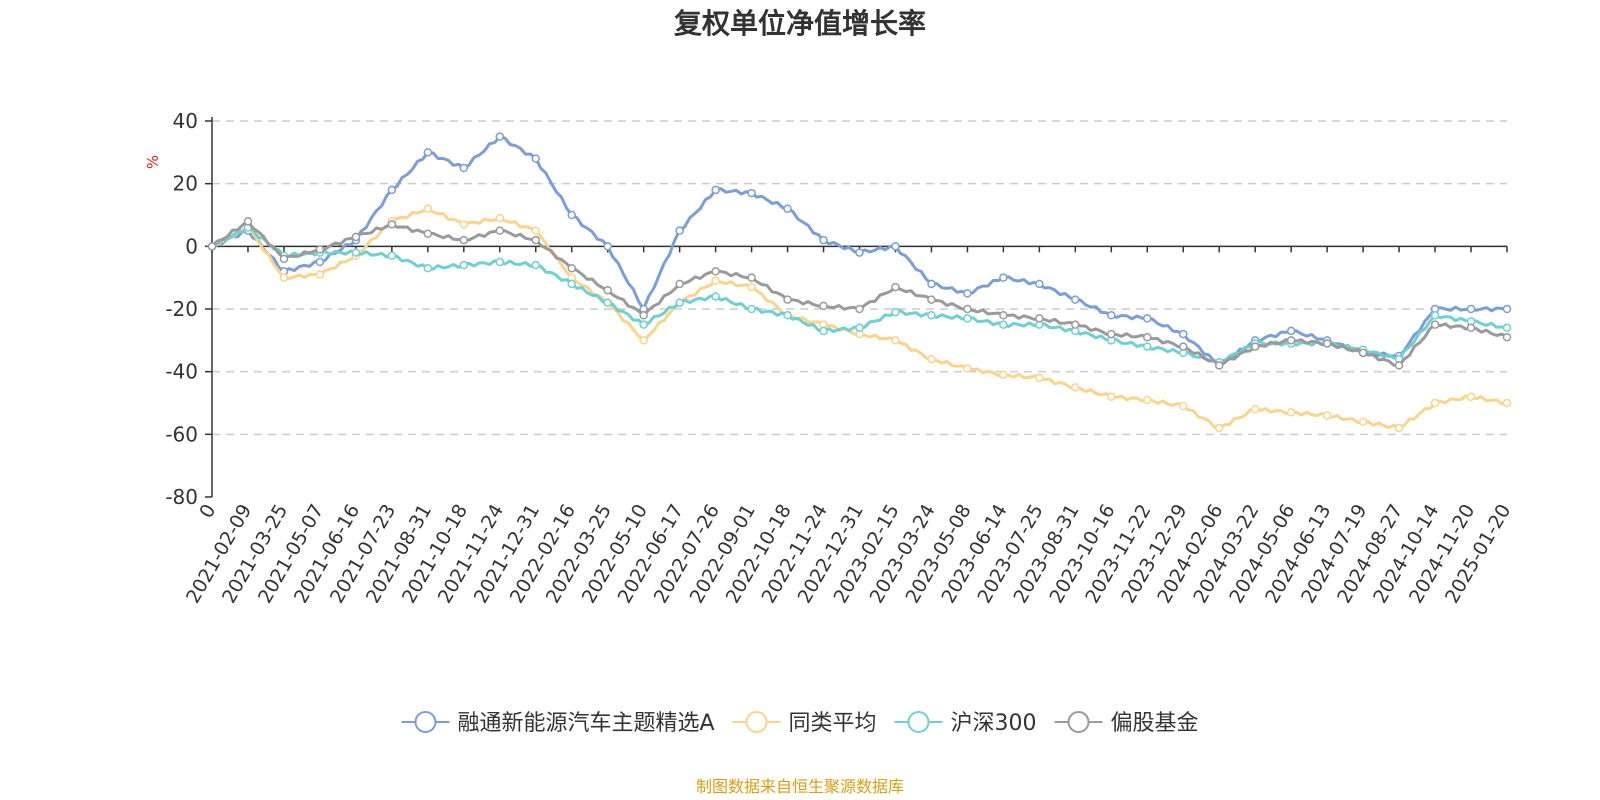  I want to click on legend-item-1: 同类平均, so click(804, 723).